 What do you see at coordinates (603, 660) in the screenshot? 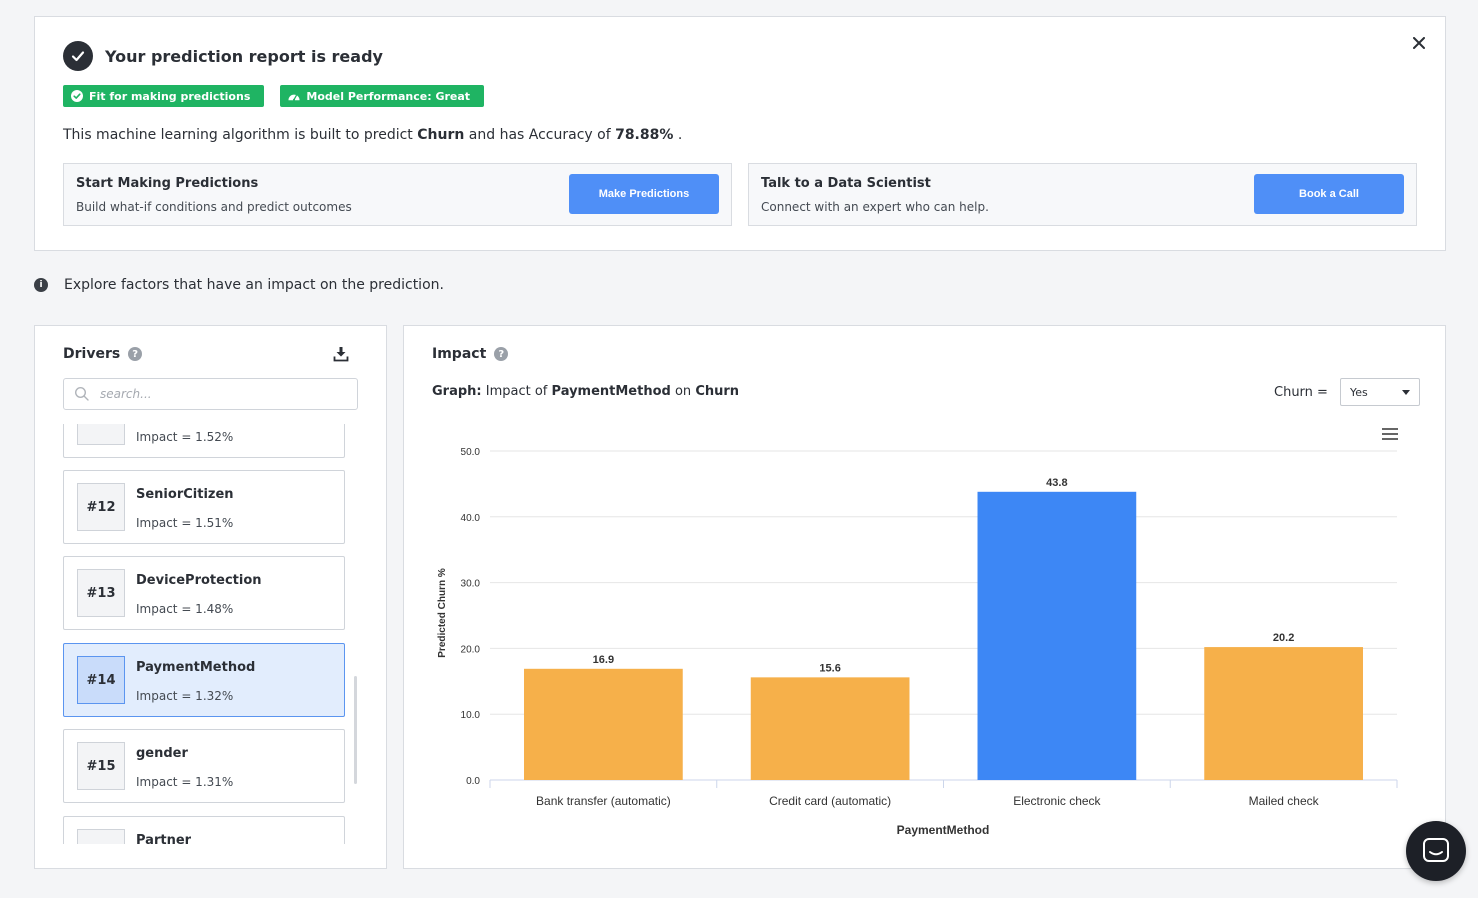
I see `chart-data-label: 16.9` at bounding box center [603, 660].